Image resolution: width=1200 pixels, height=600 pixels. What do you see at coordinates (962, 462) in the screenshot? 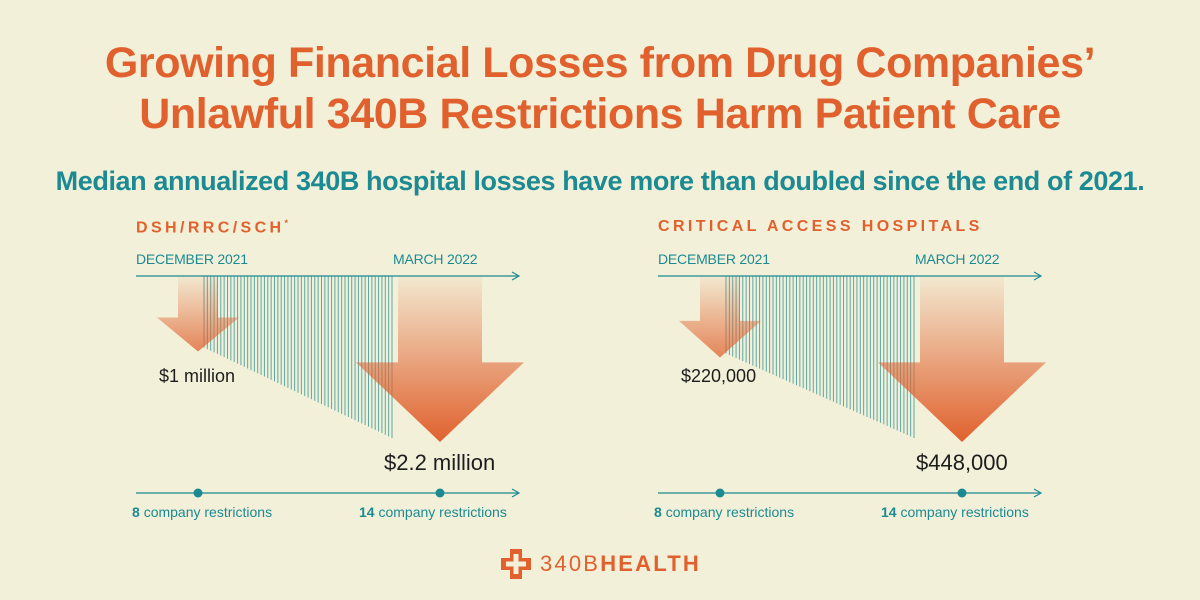
I see `value-label-end: $448,000` at bounding box center [962, 462].